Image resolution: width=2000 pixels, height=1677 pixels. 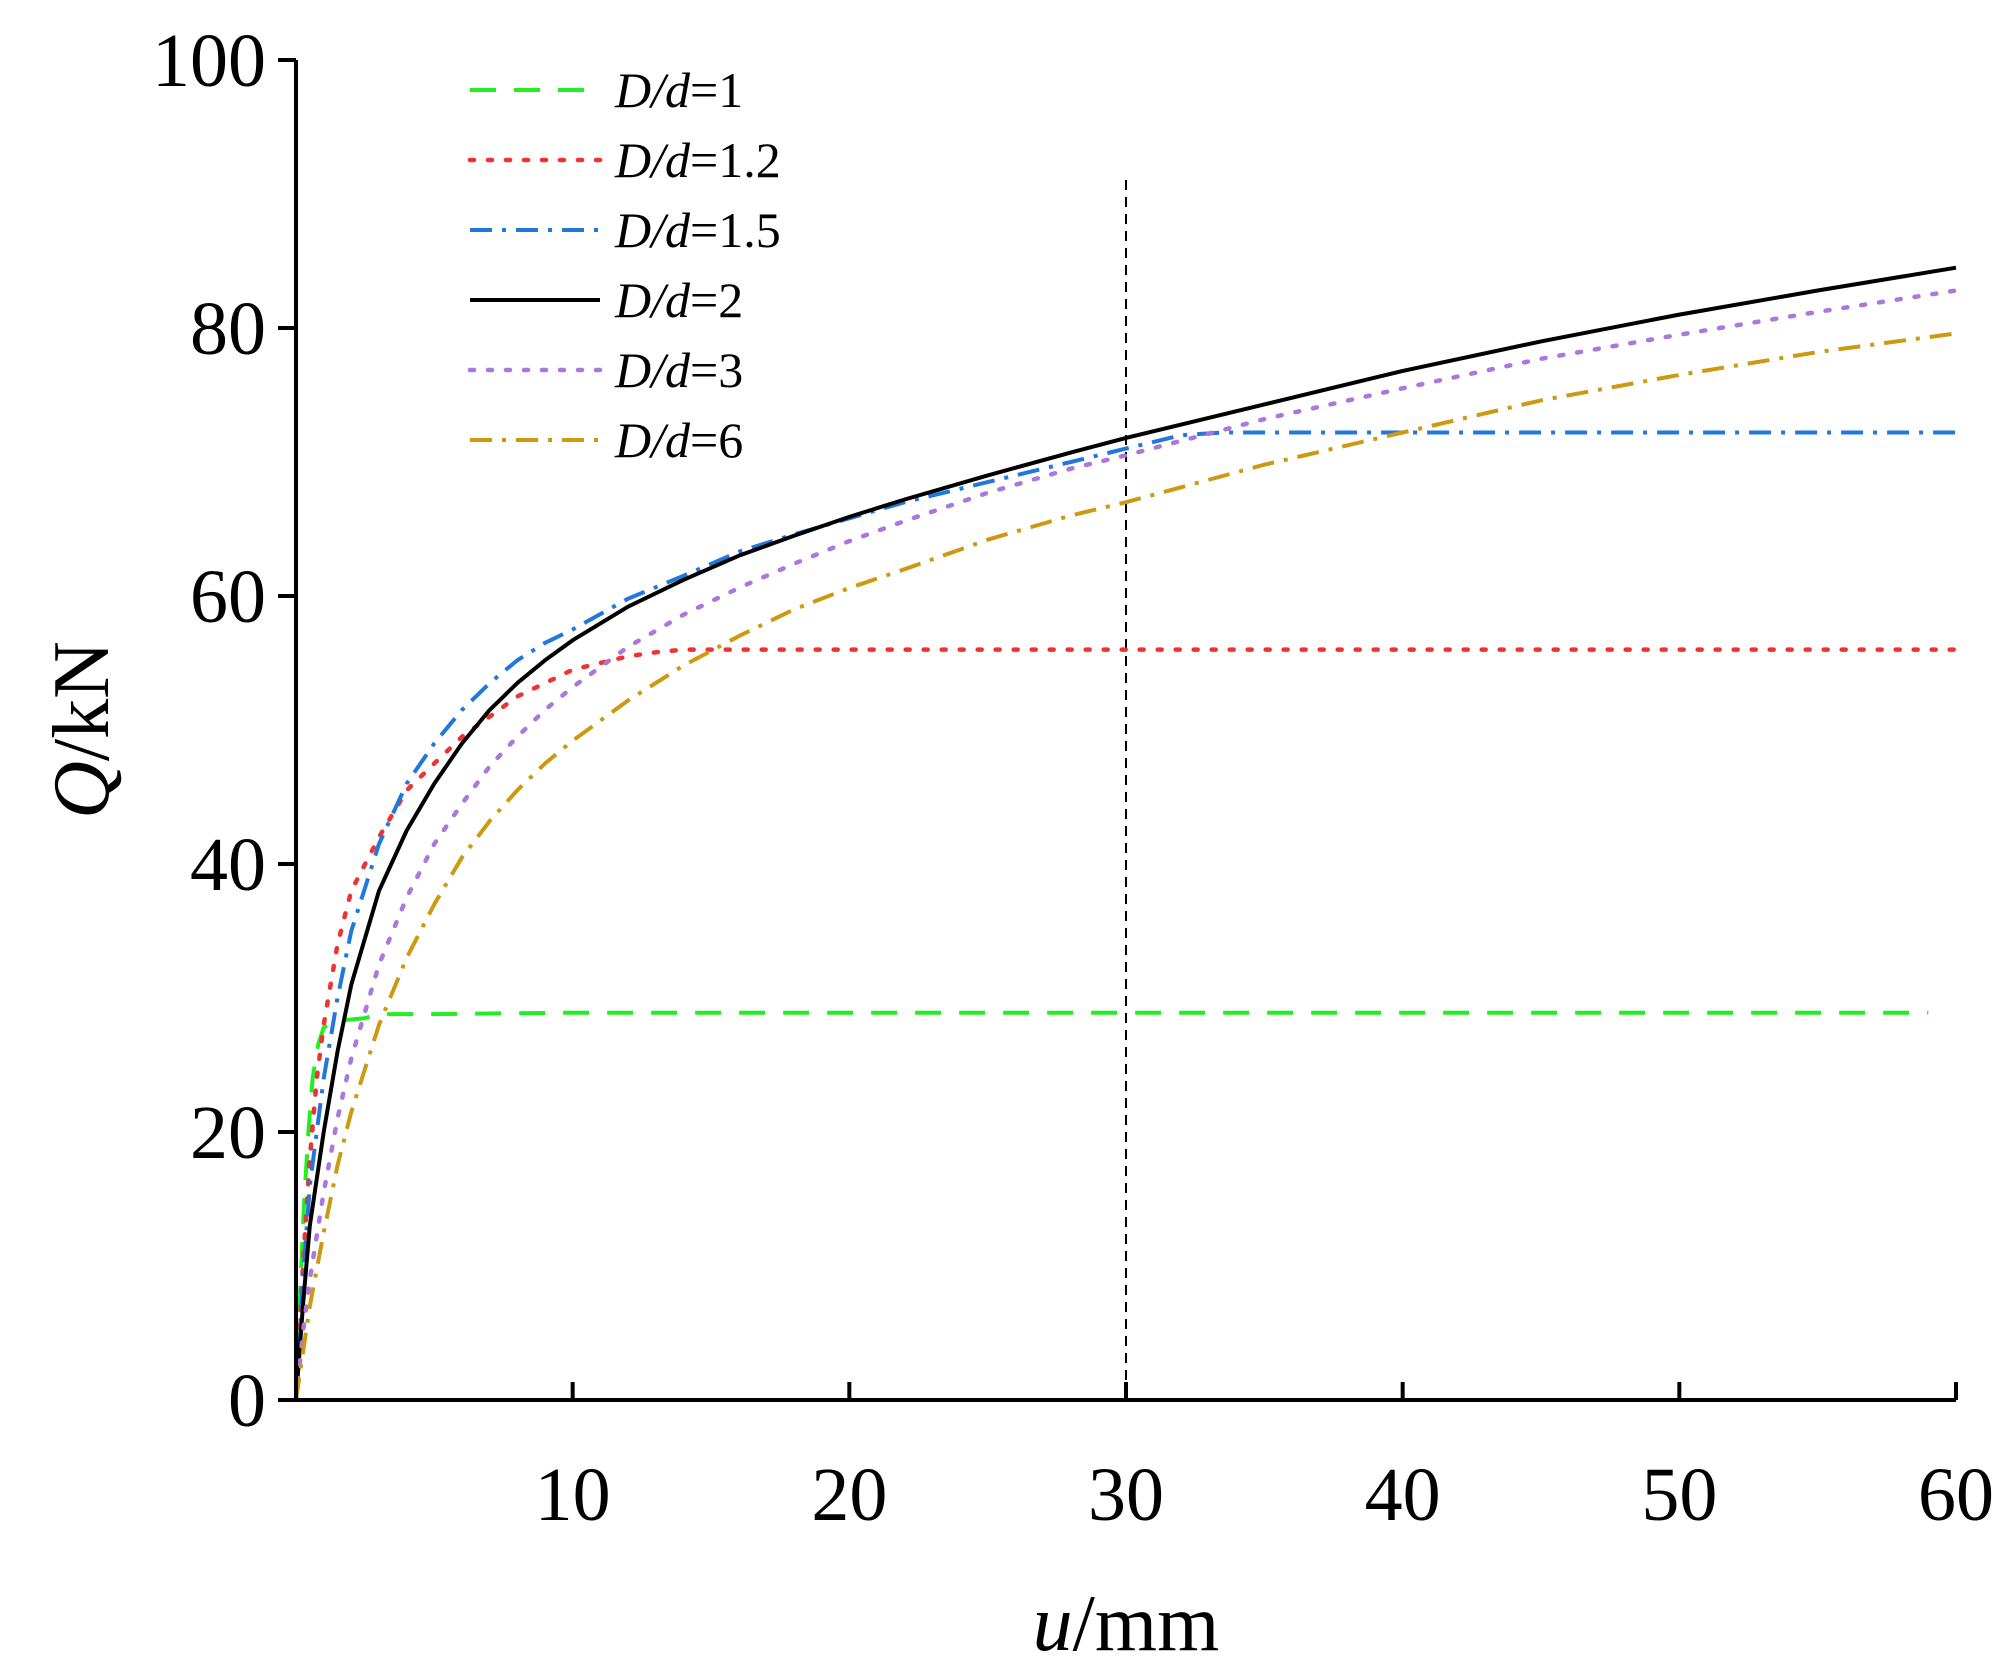 What do you see at coordinates (228, 1133) in the screenshot?
I see `y-tick-label: 20` at bounding box center [228, 1133].